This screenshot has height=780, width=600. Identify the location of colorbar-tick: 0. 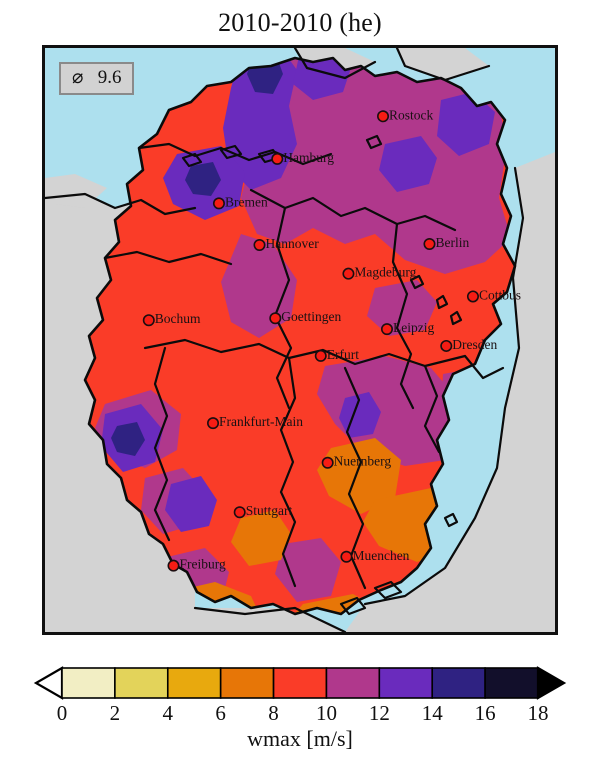
(62, 710).